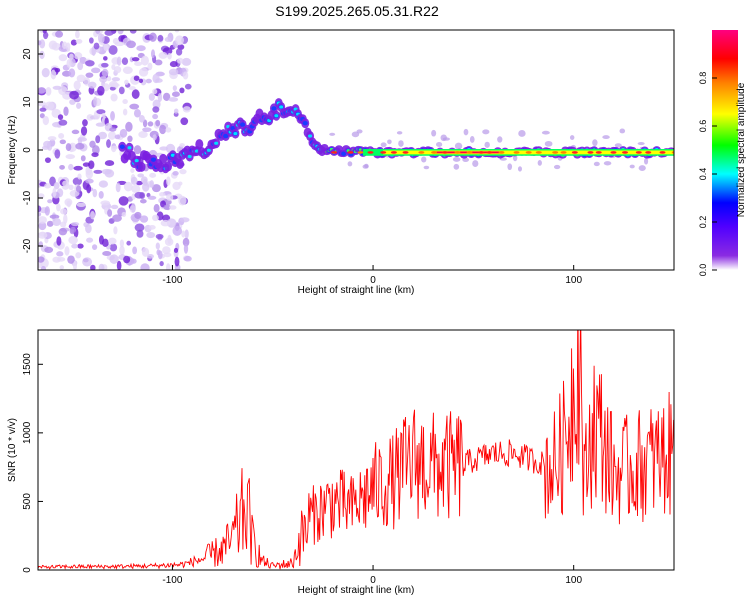  What do you see at coordinates (573, 280) in the screenshot?
I see `spectrogram-x-tick-label: 100` at bounding box center [573, 280].